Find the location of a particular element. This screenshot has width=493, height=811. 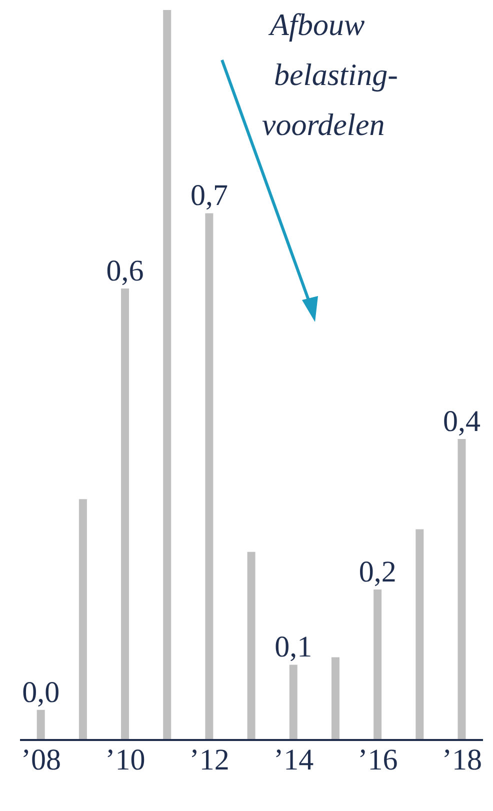

x-tick-label: ’10 is located at coordinates (125, 759).